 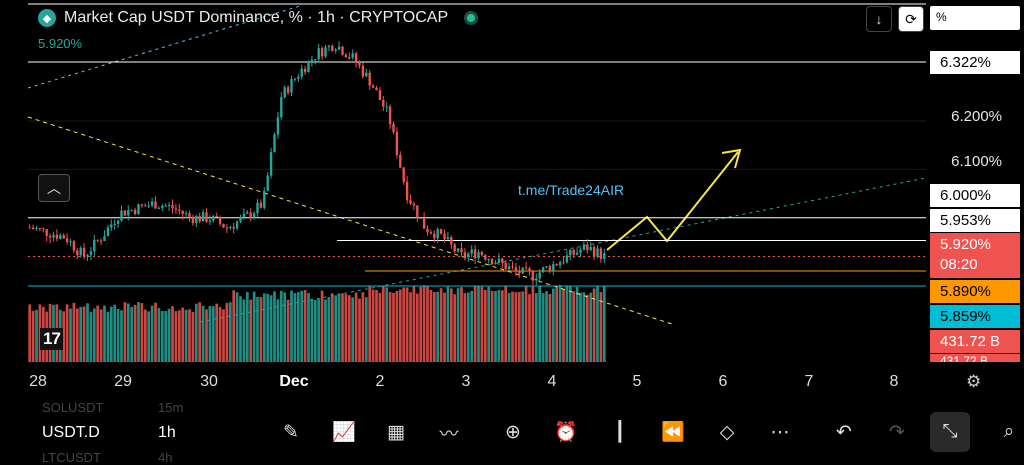 I want to click on ghost-symbol-above: SOLUSDT, so click(x=73, y=407).